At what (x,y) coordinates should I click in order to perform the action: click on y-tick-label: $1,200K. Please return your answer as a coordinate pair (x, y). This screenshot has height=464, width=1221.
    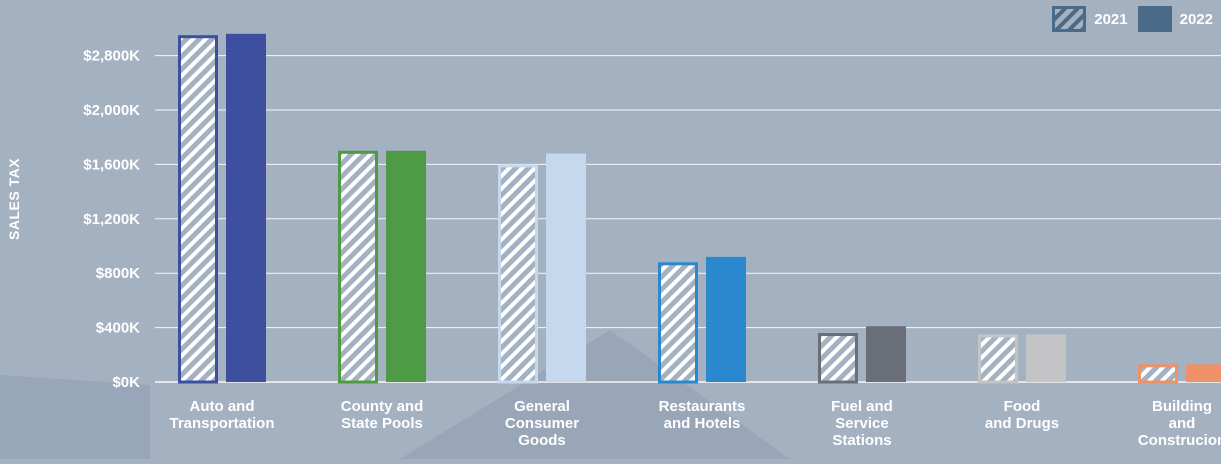
    Looking at the image, I should click on (111, 219).